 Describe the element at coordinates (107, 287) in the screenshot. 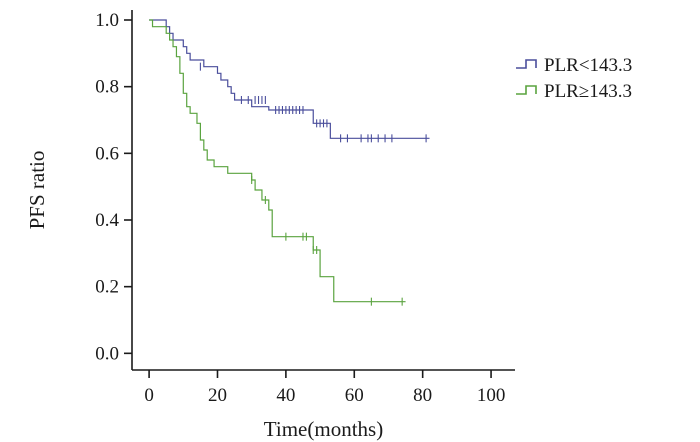

I see `y-tick-label: 0.2` at that location.